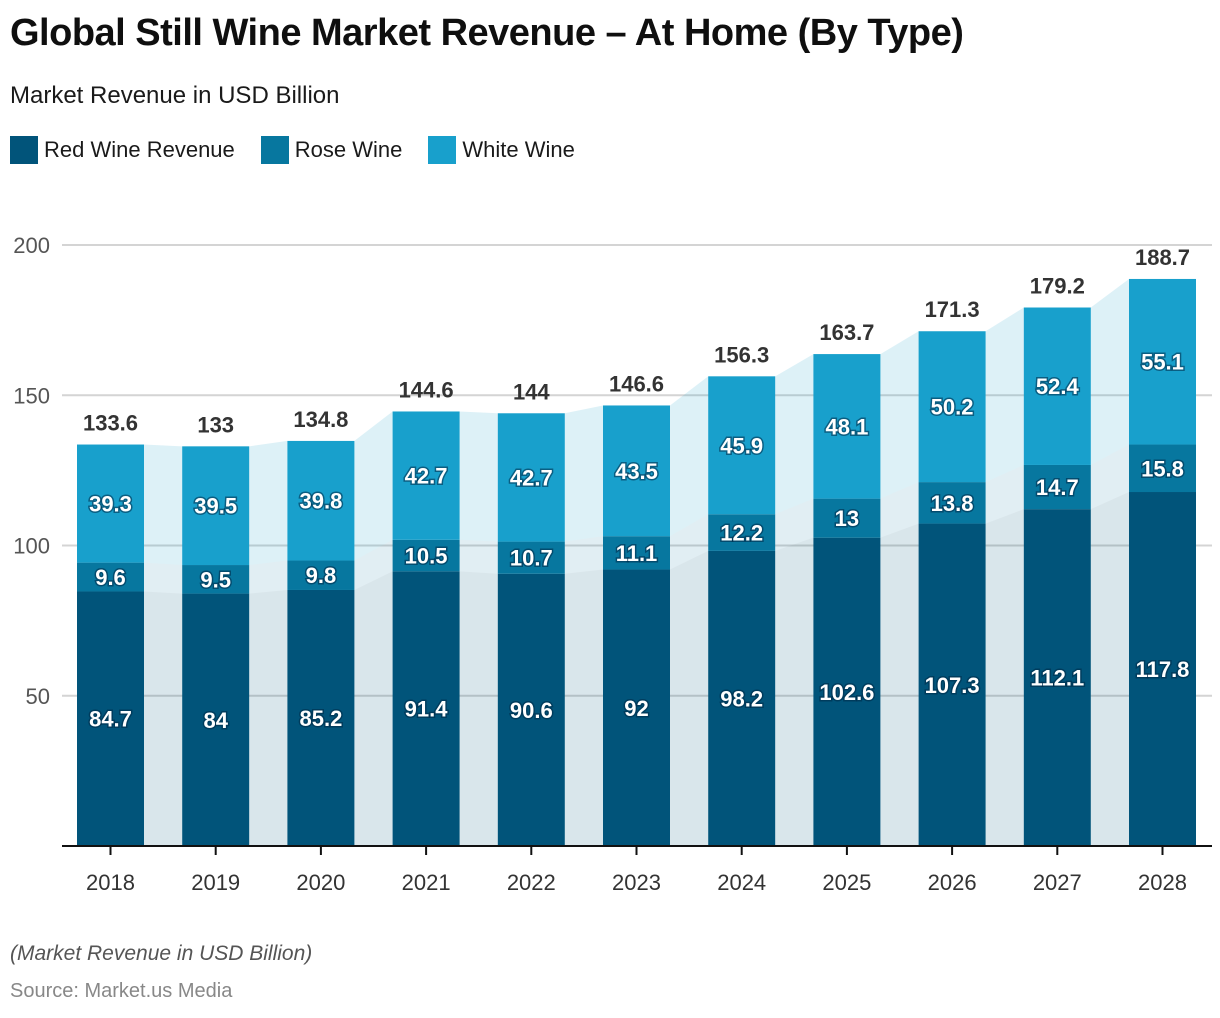 The image size is (1220, 1018). What do you see at coordinates (110, 423) in the screenshot?
I see `total-value-label: 133.6` at bounding box center [110, 423].